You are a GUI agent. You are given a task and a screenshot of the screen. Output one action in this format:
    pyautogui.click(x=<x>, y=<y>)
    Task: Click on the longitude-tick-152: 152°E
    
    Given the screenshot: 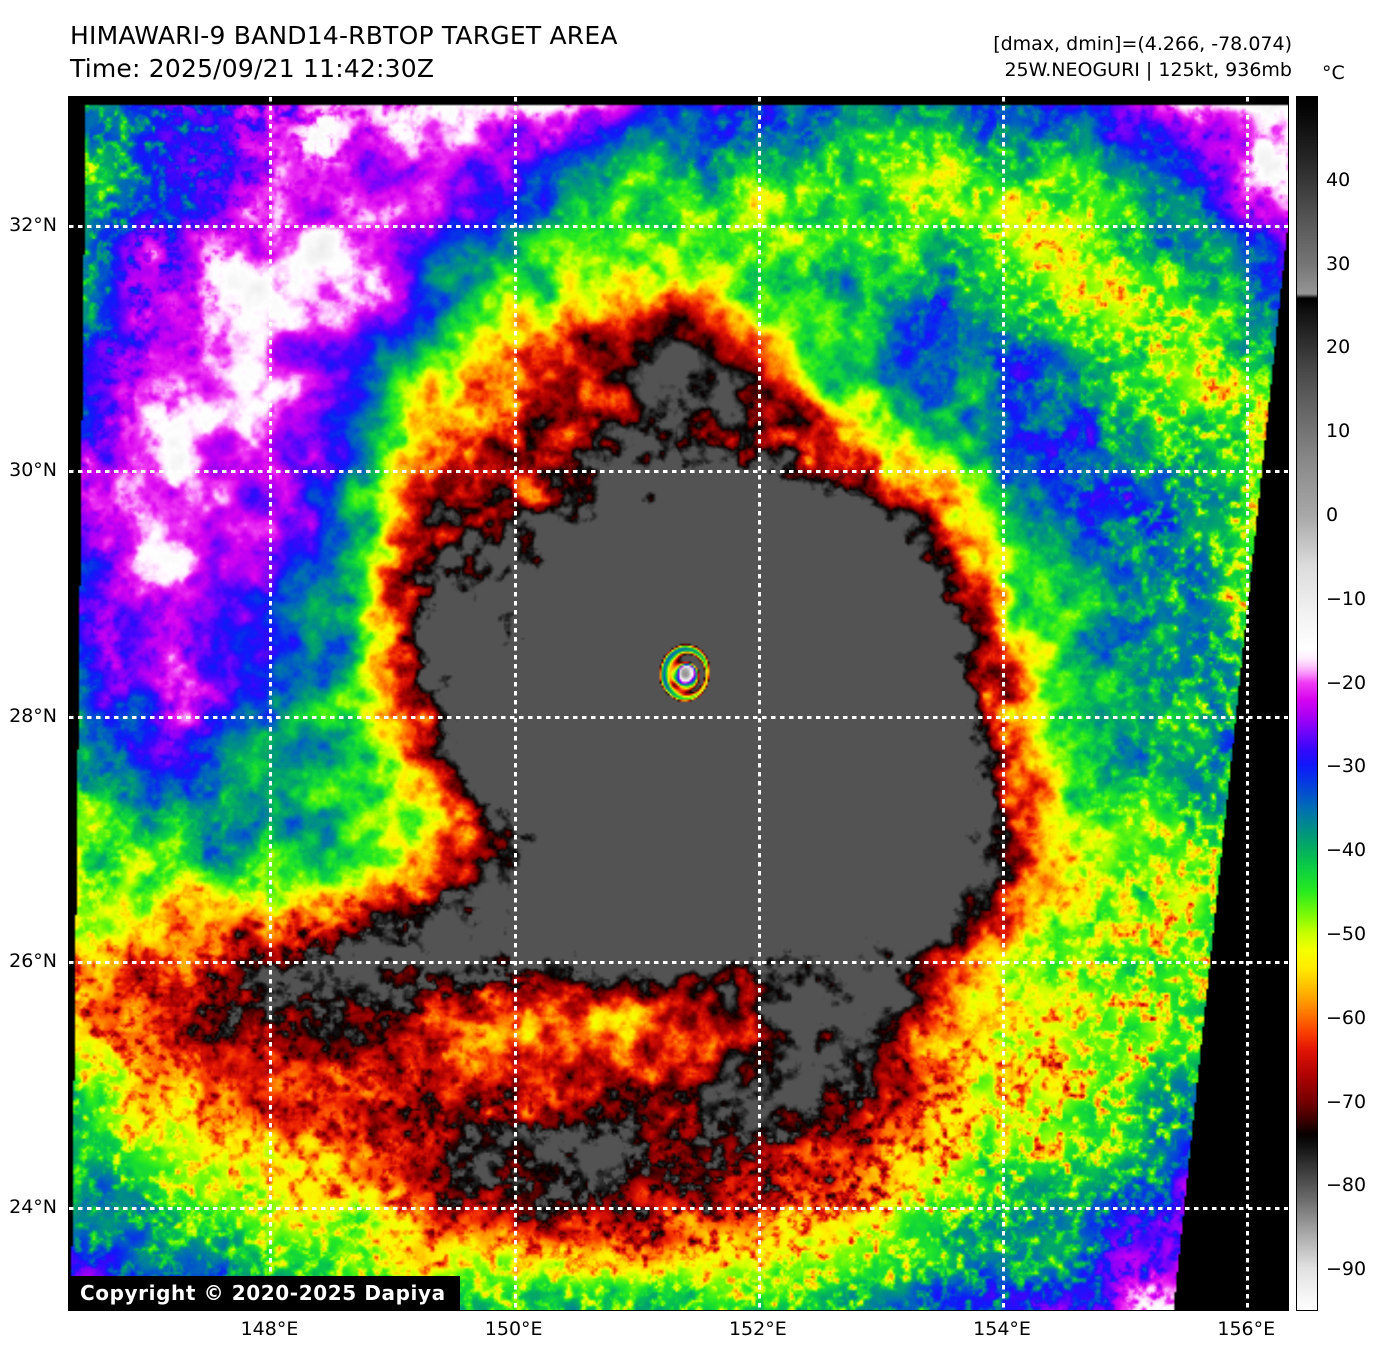 What is the action you would take?
    pyautogui.click(x=757, y=1329)
    